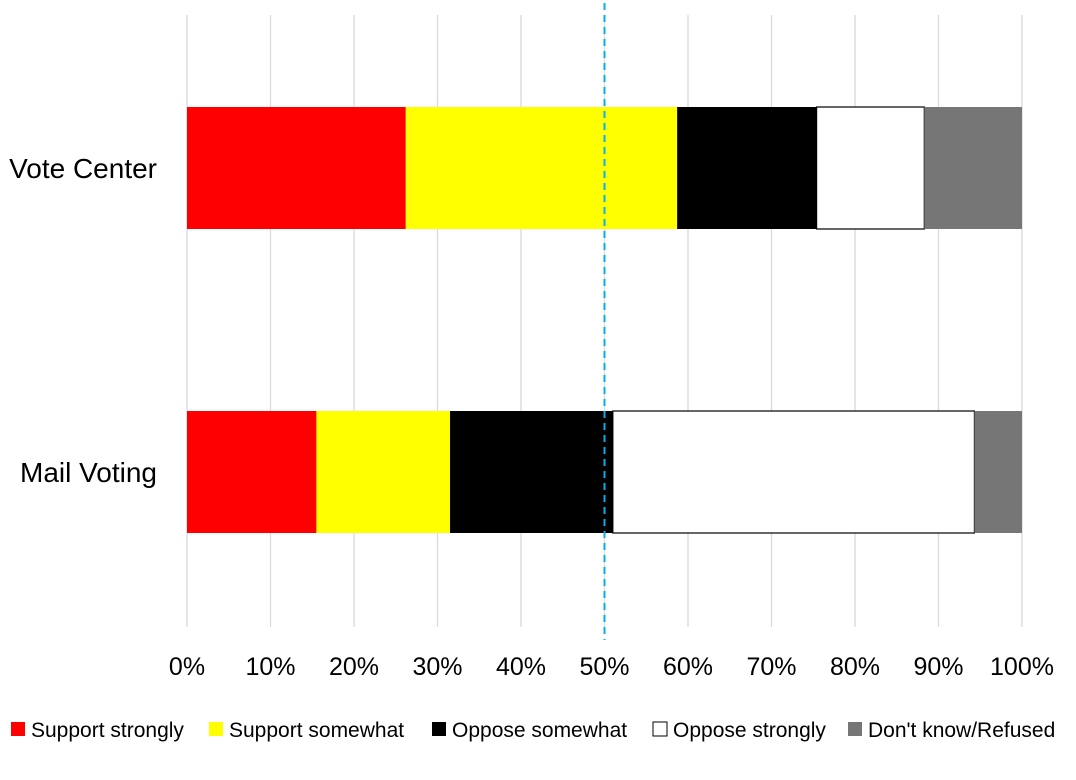 The image size is (1076, 780). I want to click on x-tick-label: 60%, so click(688, 667).